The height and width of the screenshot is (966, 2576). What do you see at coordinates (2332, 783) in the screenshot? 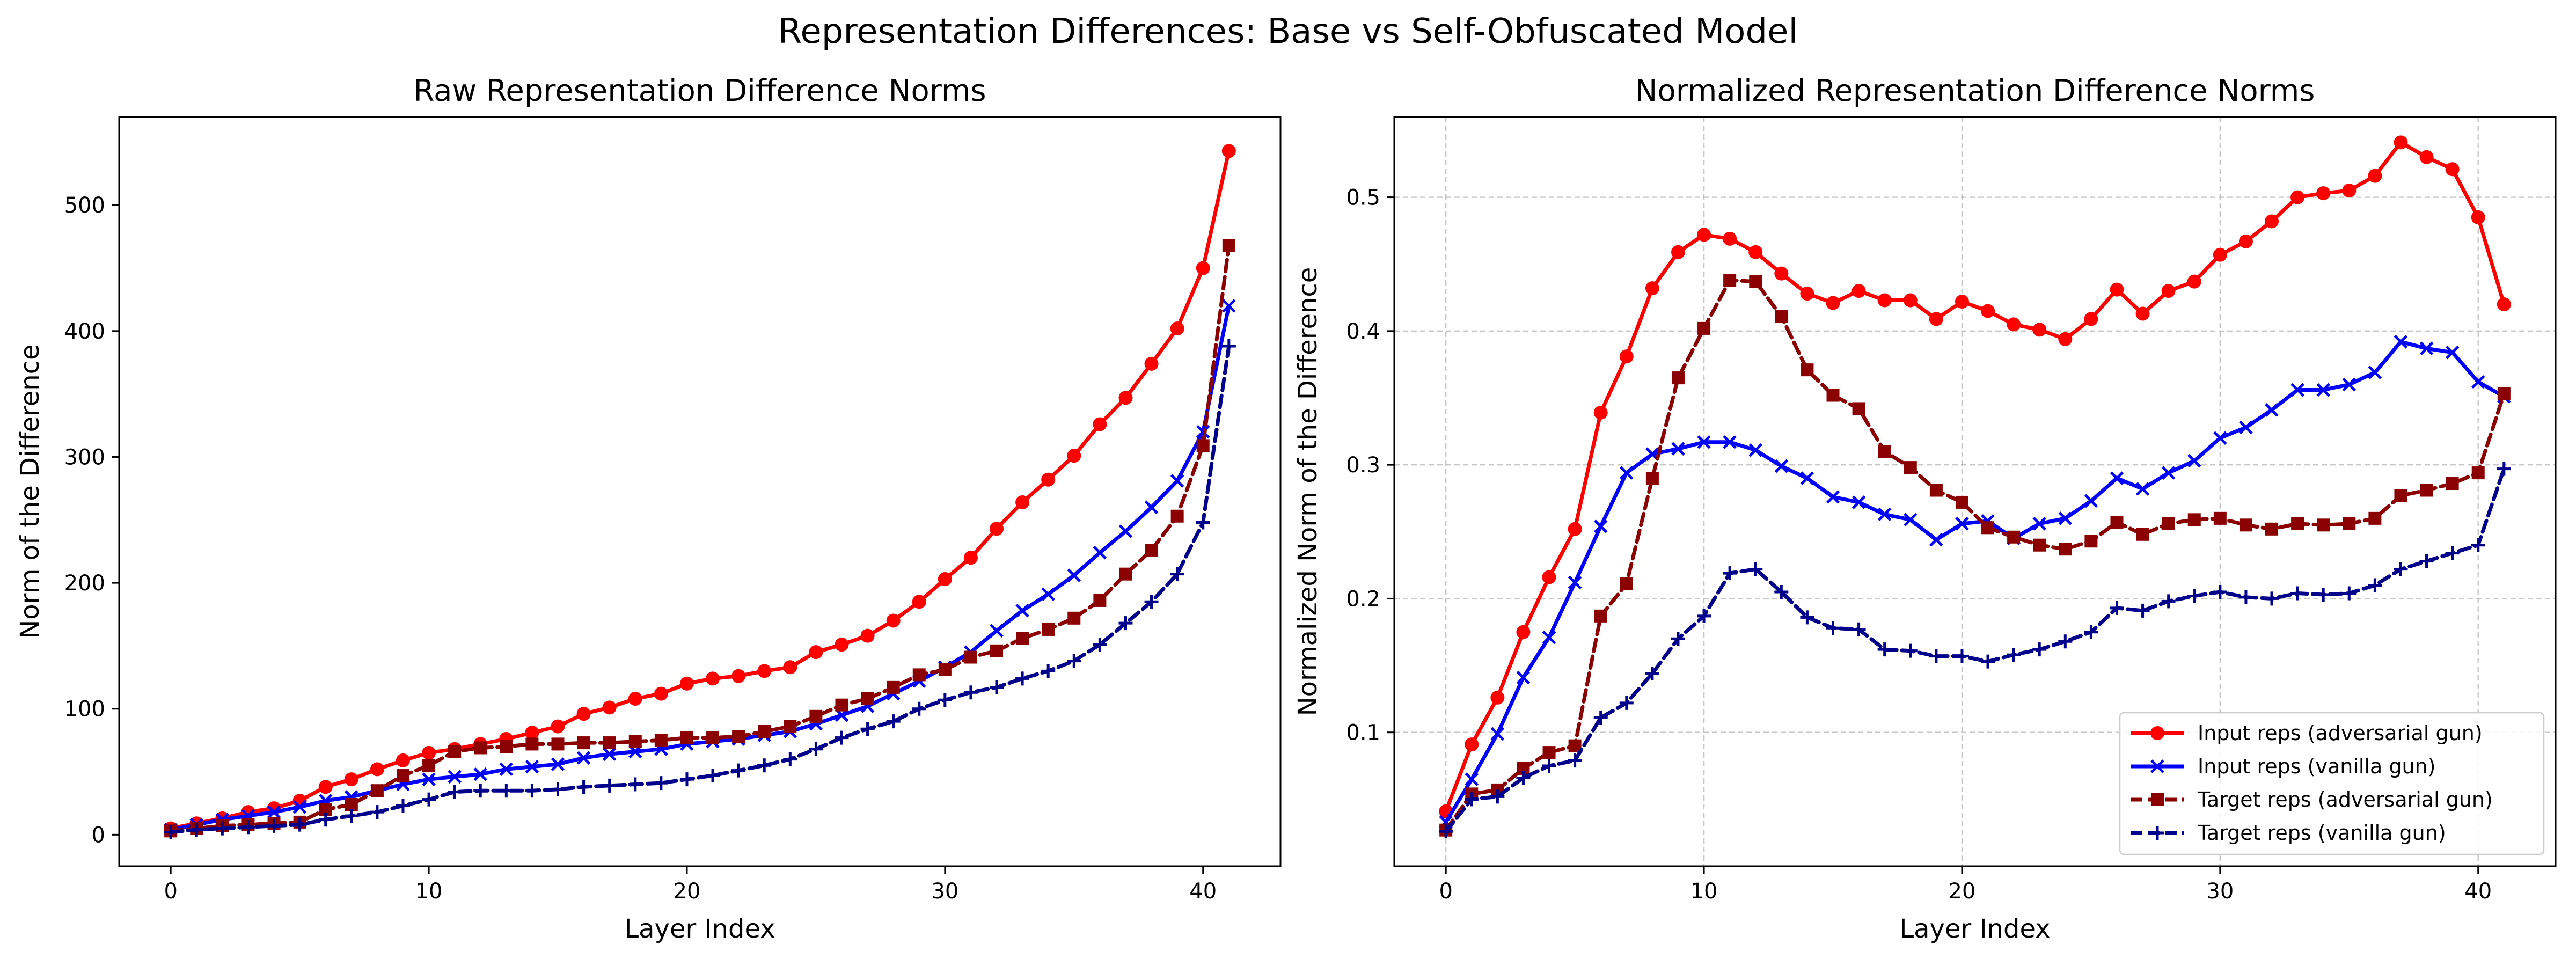
I see `legend-box` at bounding box center [2332, 783].